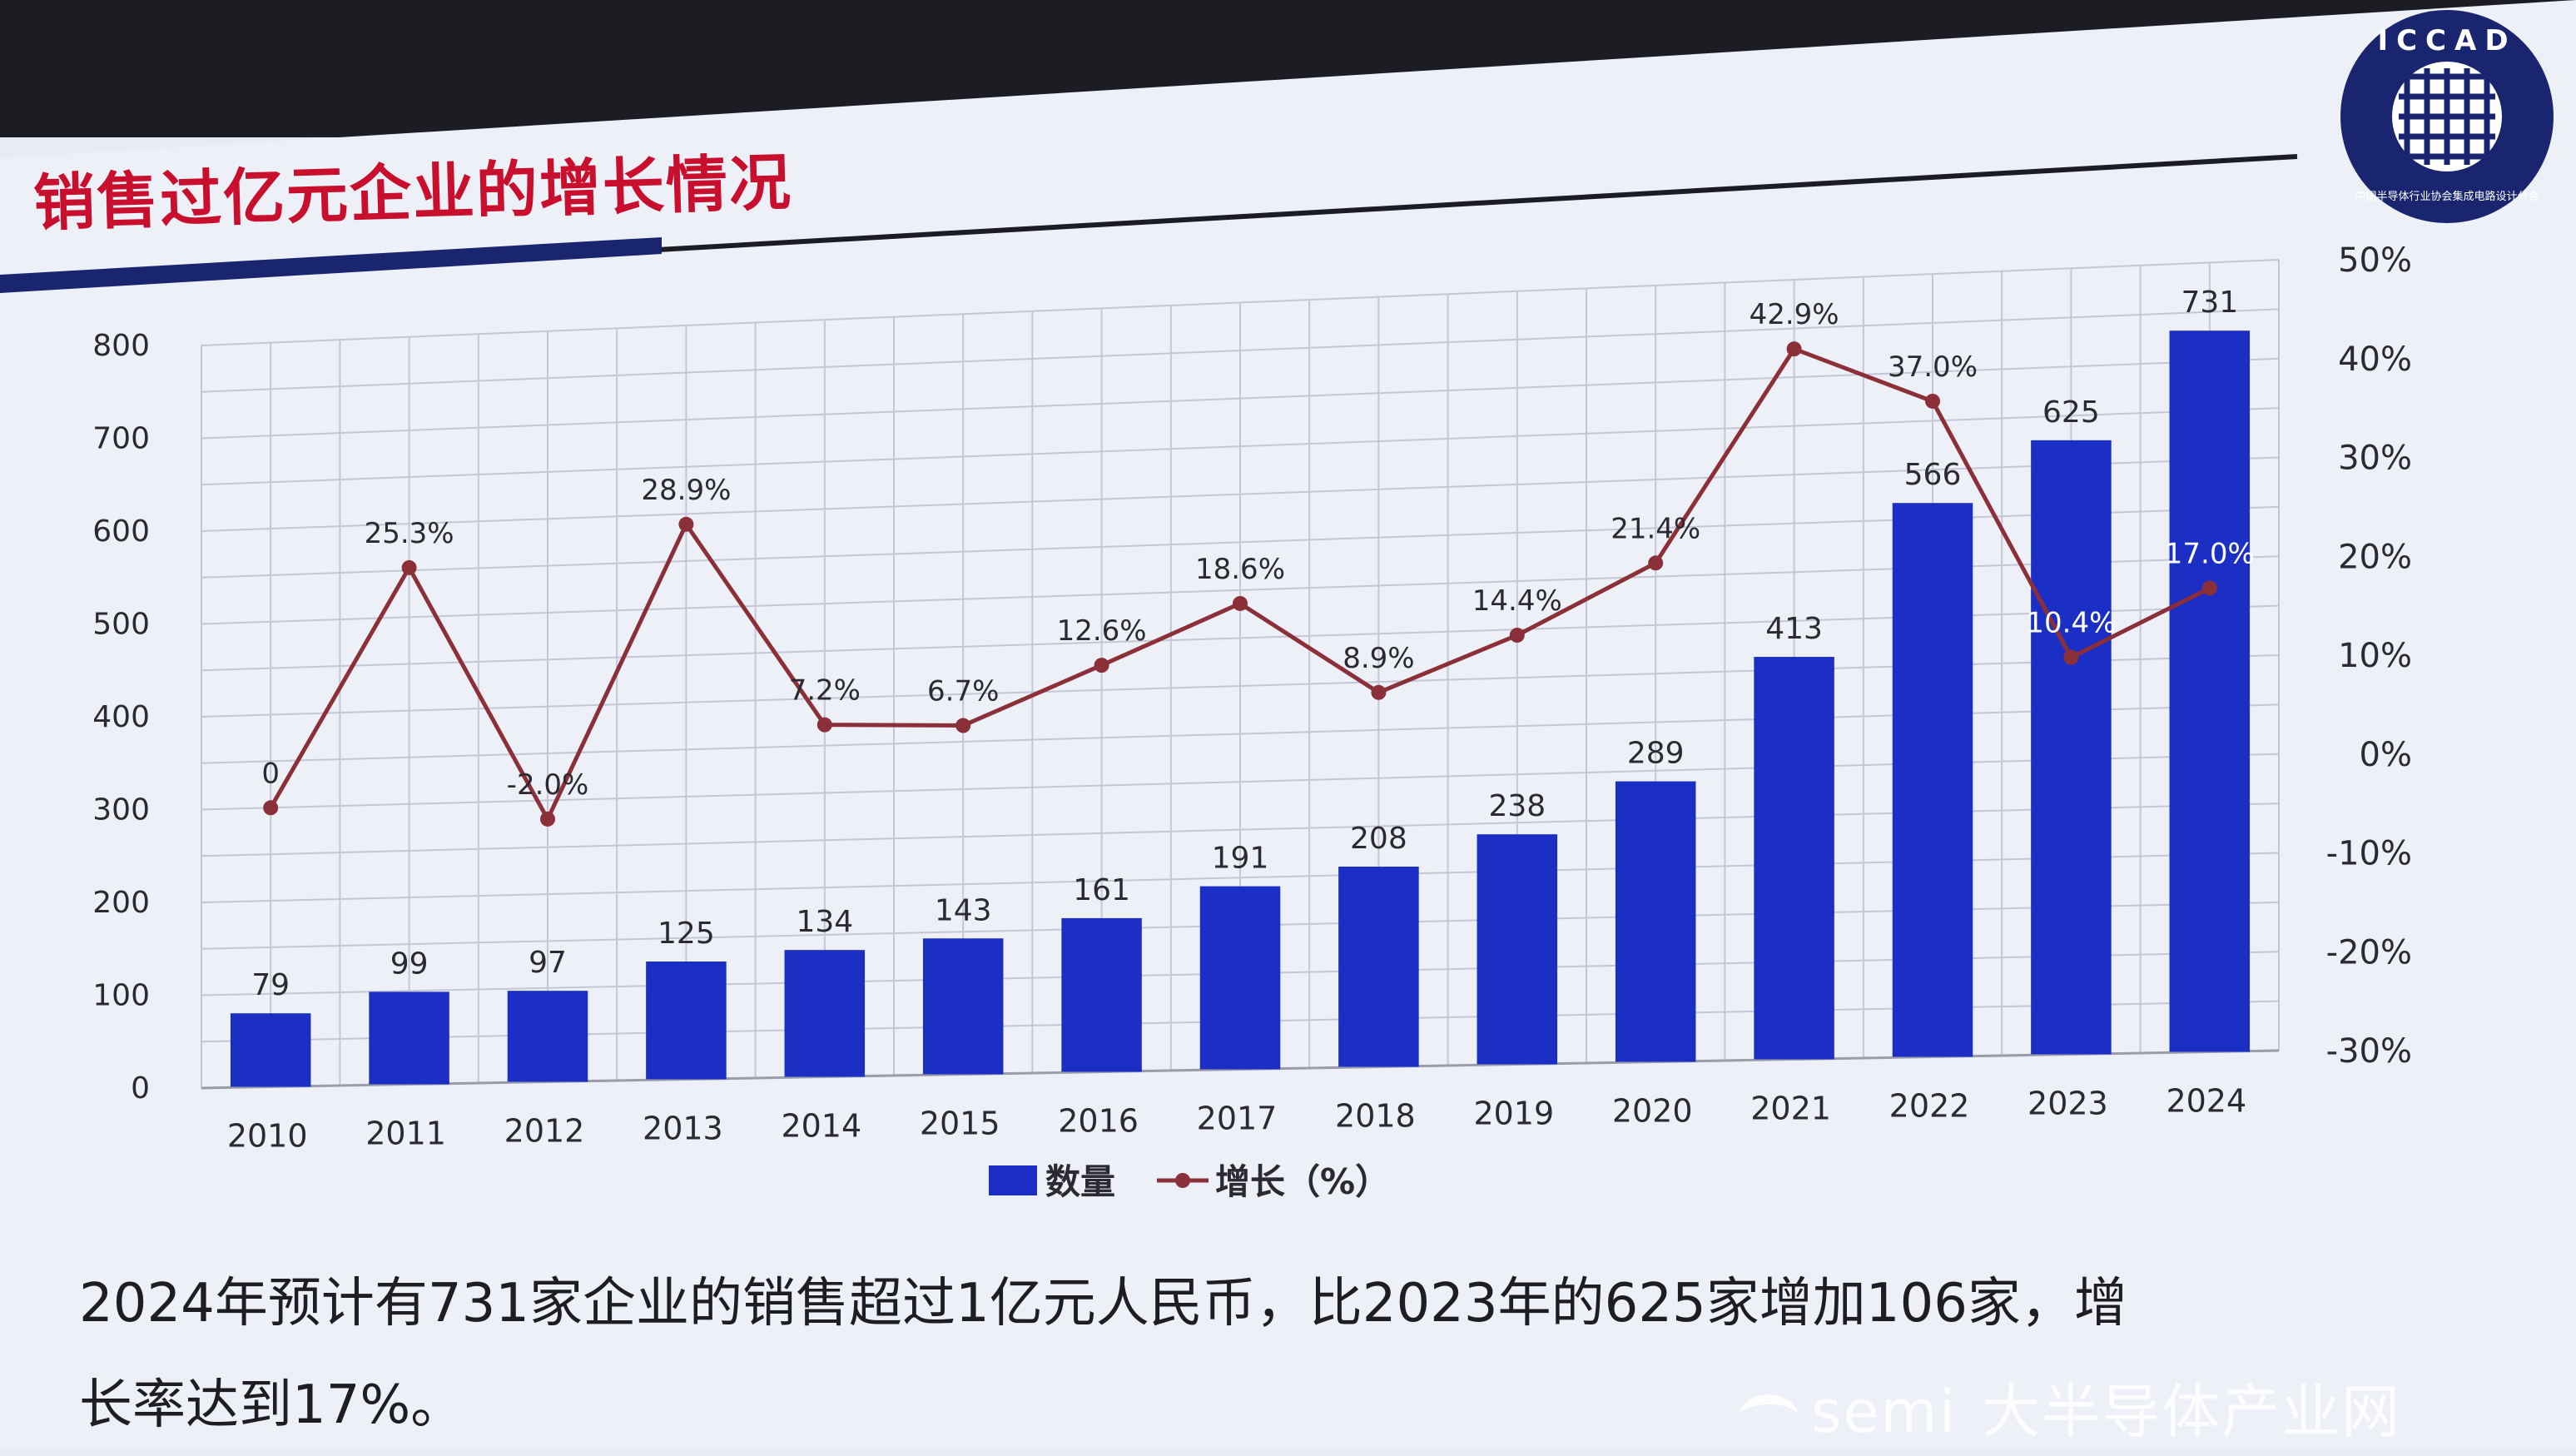  I want to click on title-accent-bar, so click(331, 265).